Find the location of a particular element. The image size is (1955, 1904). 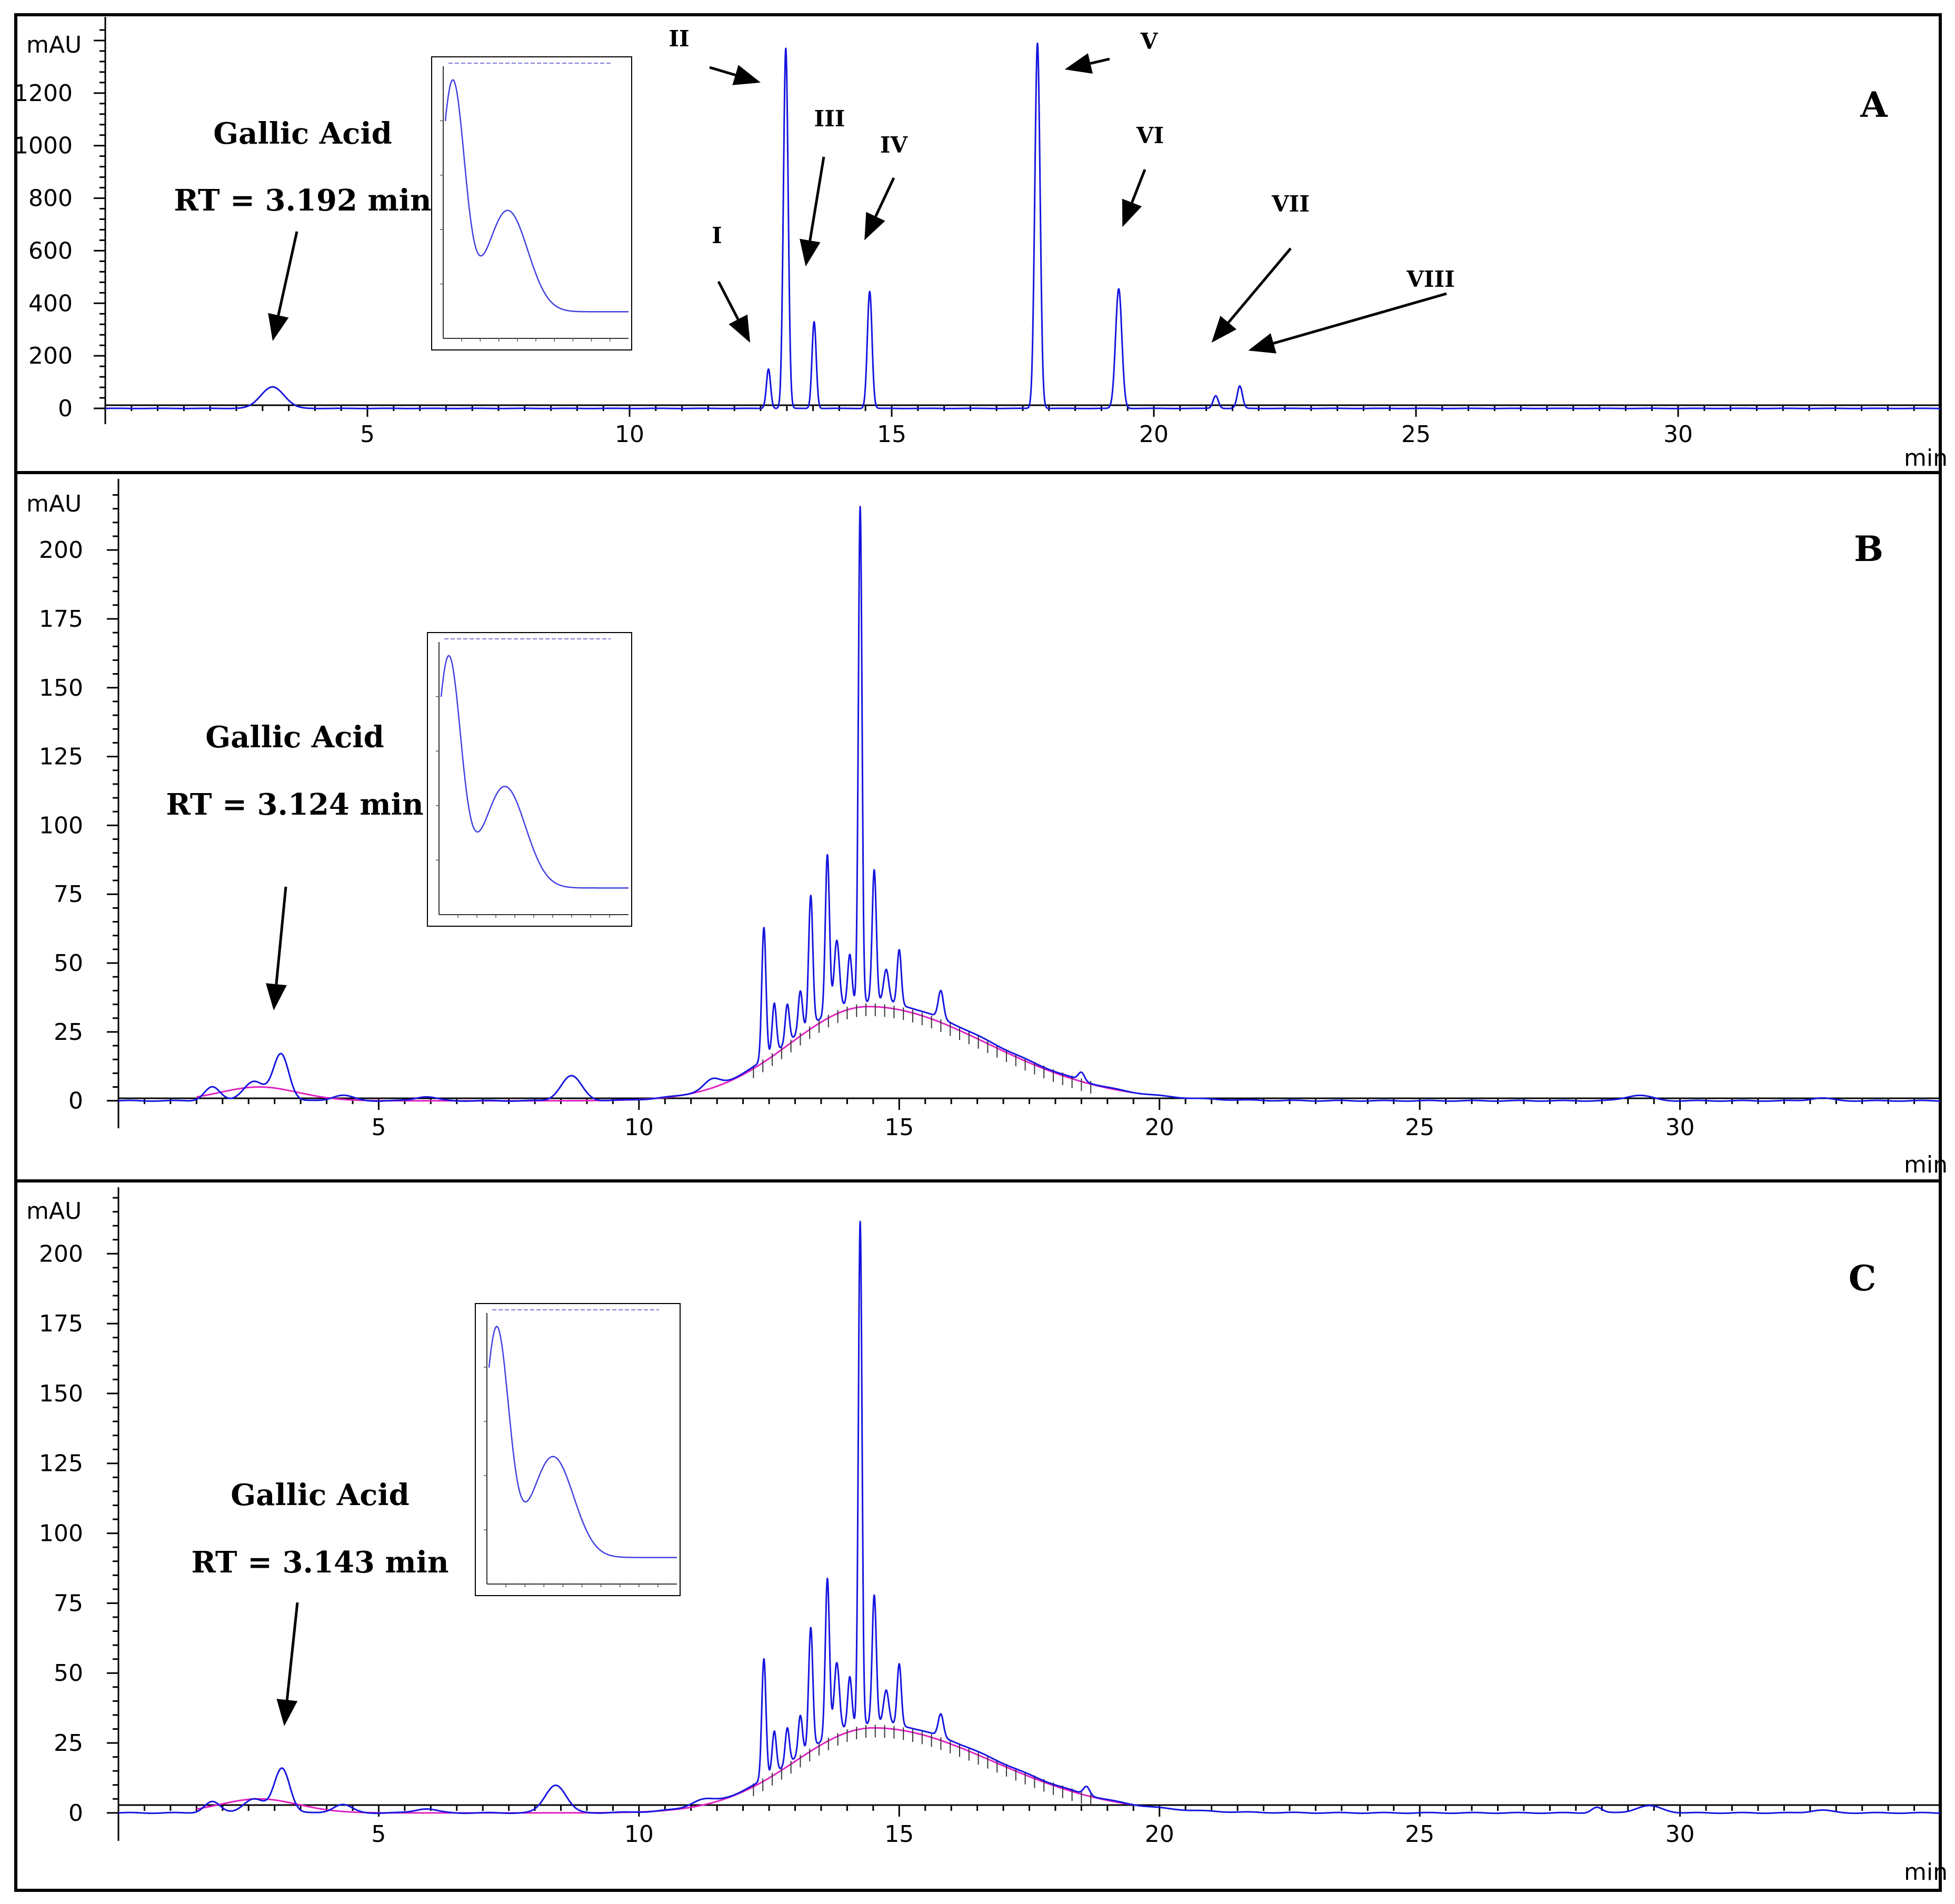

panel-B-y-tick-label: 100 is located at coordinates (61, 826).